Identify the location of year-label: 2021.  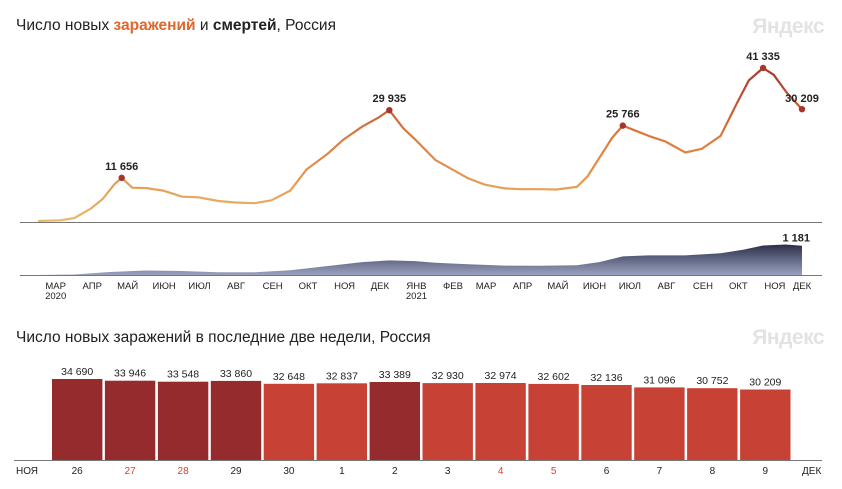
(416, 296).